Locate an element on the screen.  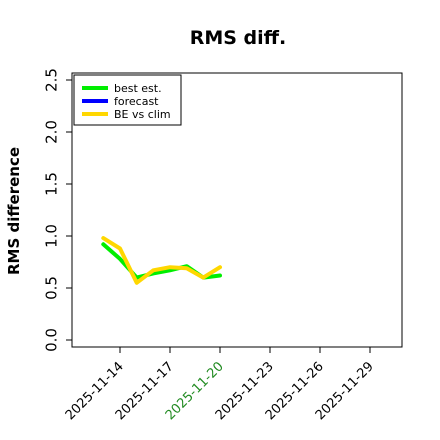
legend-label-2: BE vs clim is located at coordinates (142, 114).